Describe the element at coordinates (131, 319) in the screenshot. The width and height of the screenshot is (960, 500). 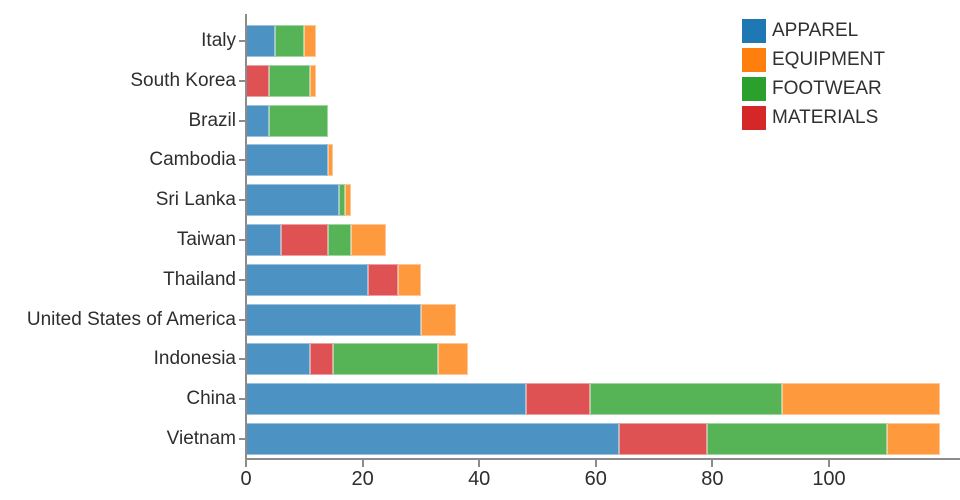
I see `y-axis-label: United States of America` at that location.